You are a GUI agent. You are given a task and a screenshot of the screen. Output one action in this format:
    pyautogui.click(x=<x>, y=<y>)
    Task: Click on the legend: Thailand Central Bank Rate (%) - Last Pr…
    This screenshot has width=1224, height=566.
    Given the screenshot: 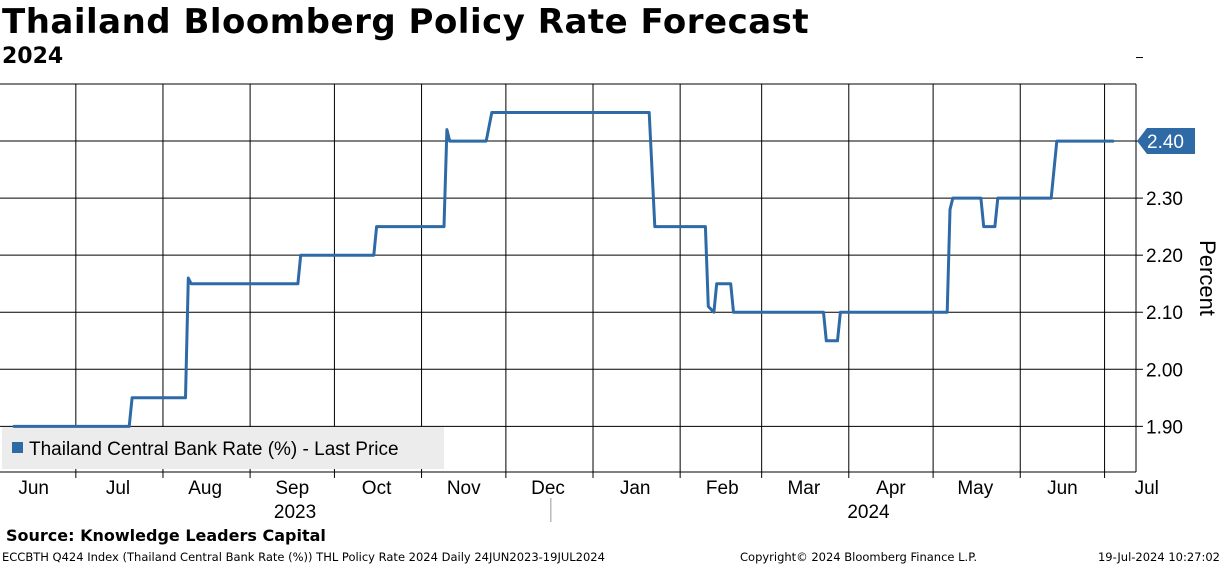 What is the action you would take?
    pyautogui.click(x=223, y=448)
    